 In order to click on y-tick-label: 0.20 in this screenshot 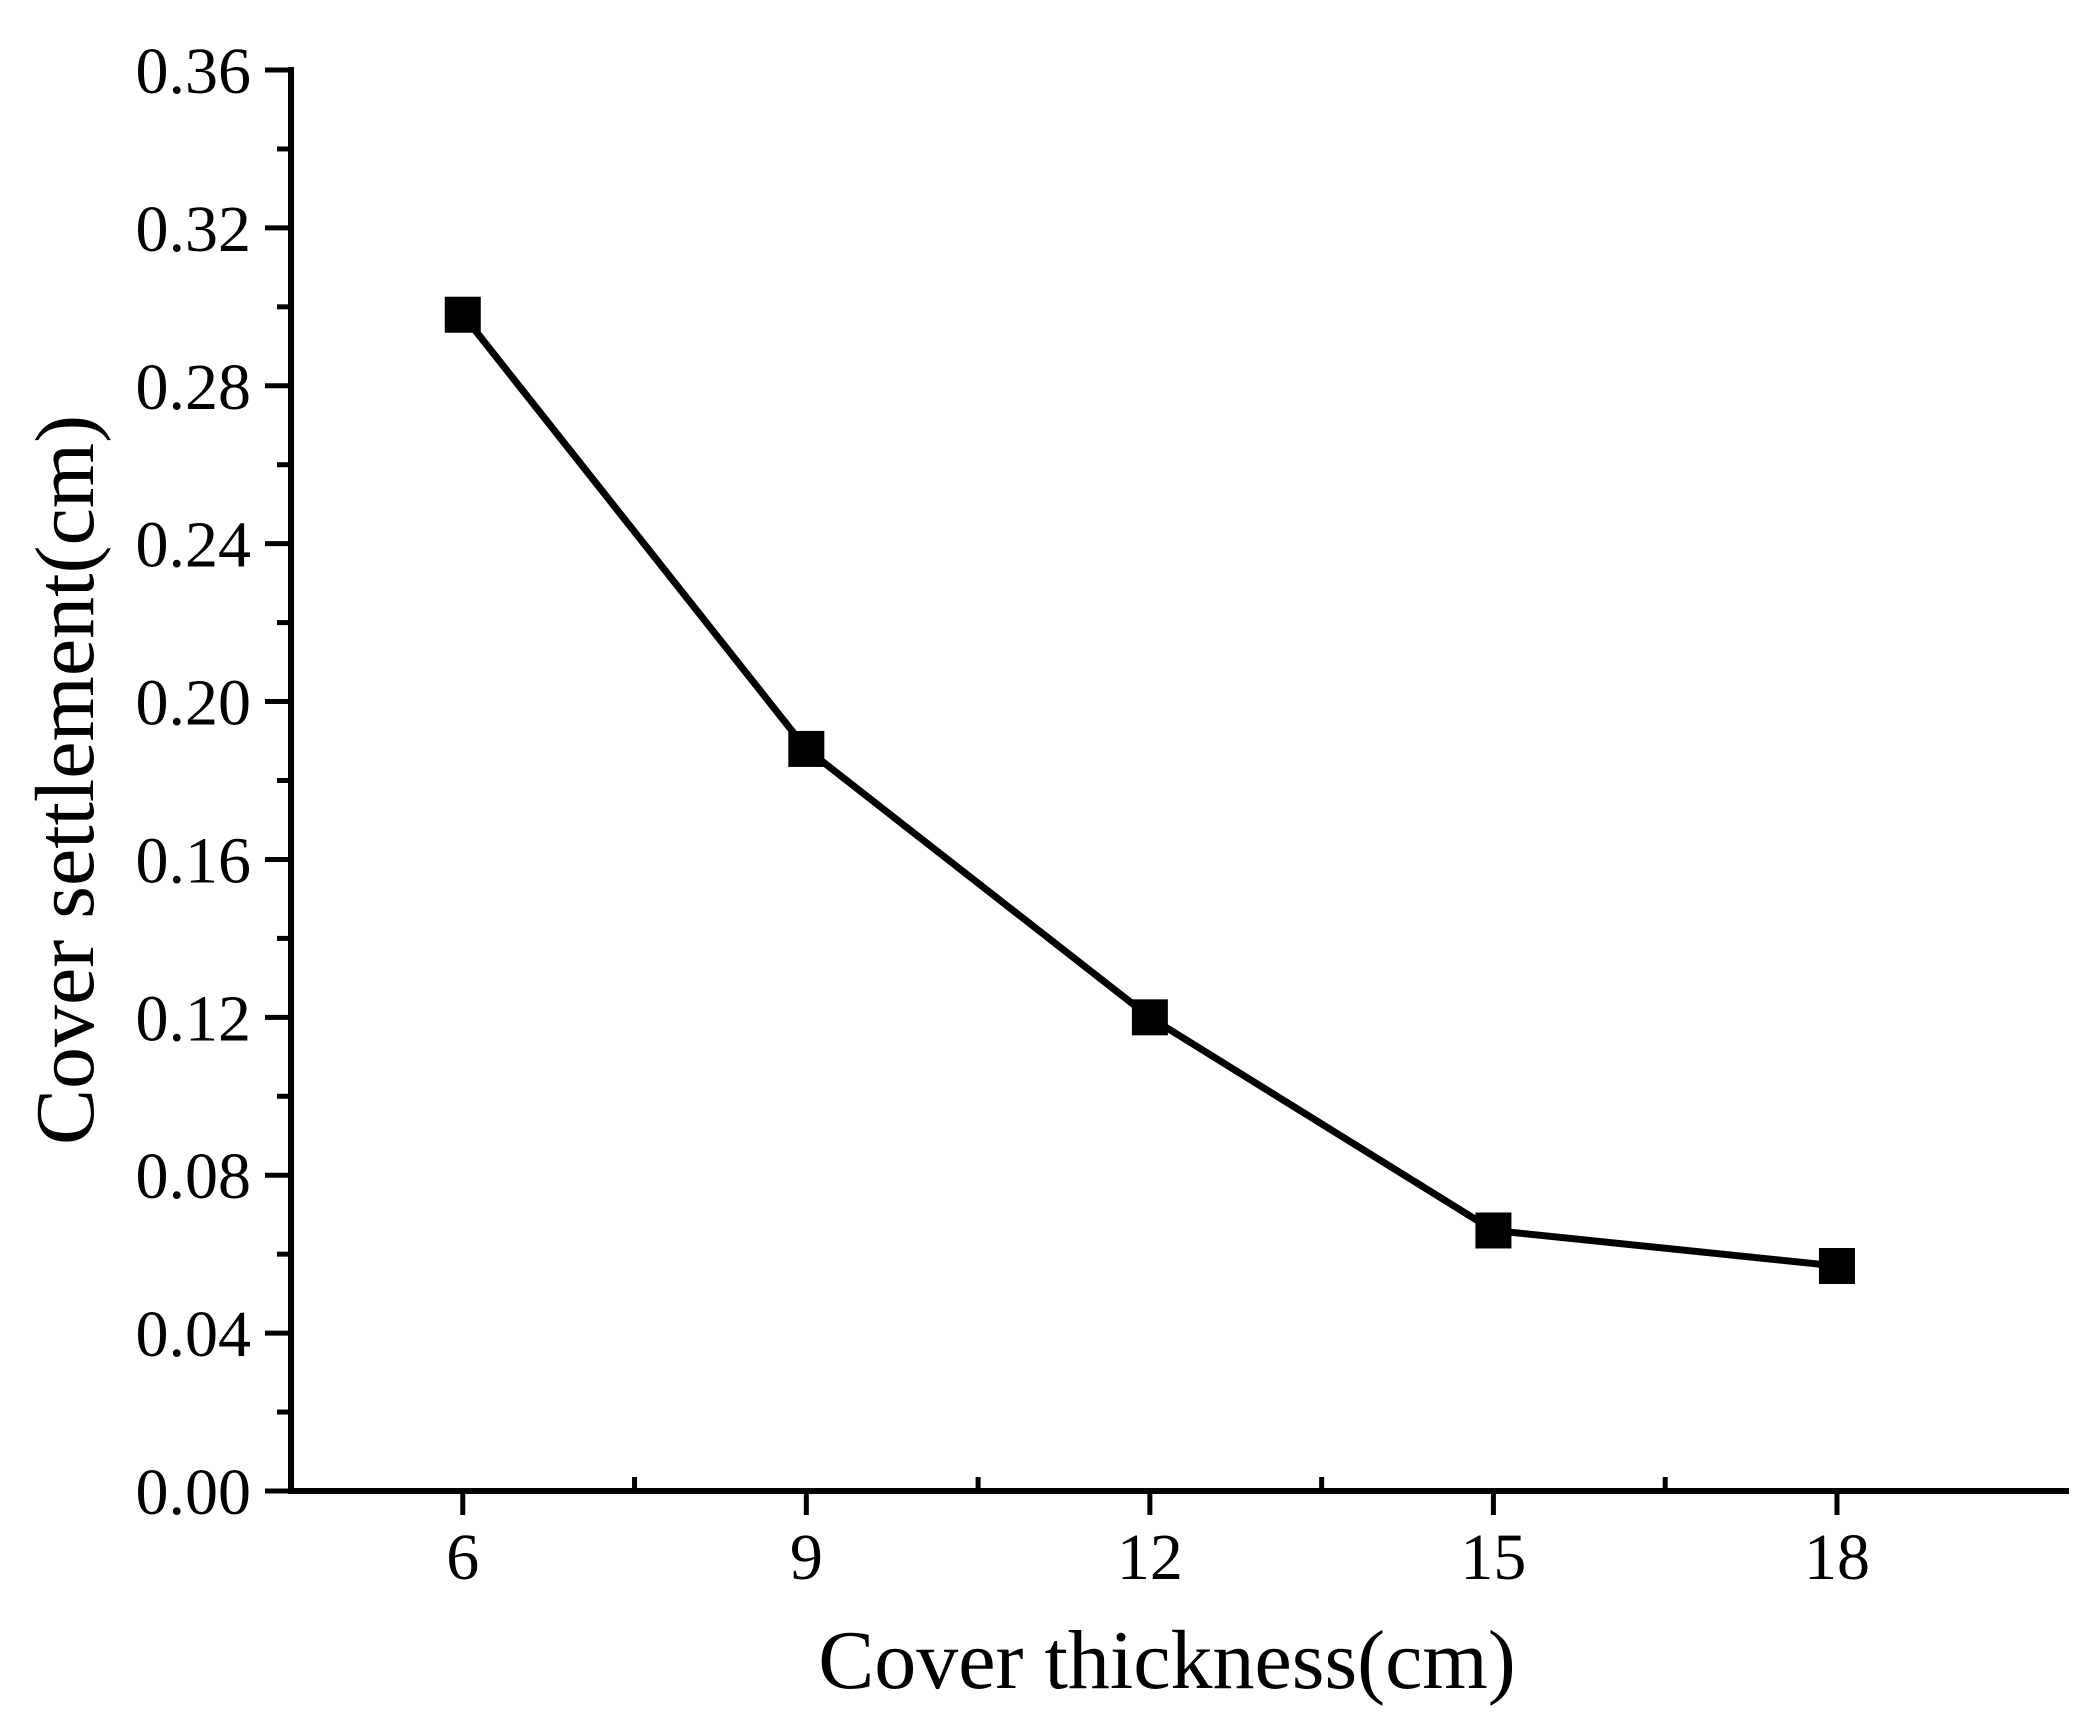, I will do `click(194, 703)`.